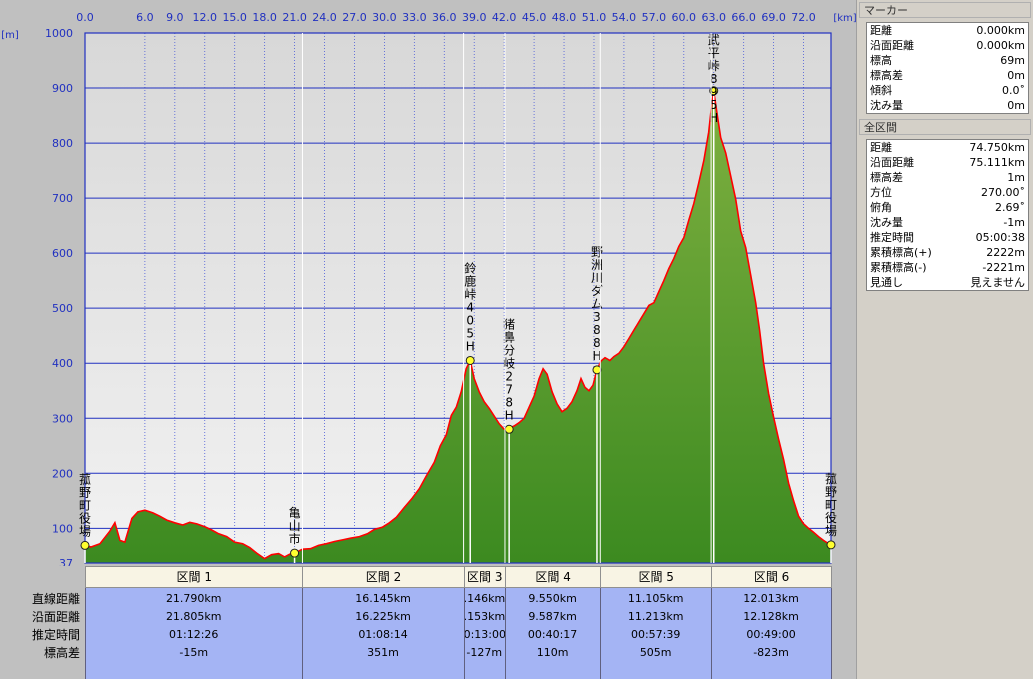 This screenshot has width=1033, height=679. I want to click on waypoint-label: 菰野町役場, so click(85, 505).